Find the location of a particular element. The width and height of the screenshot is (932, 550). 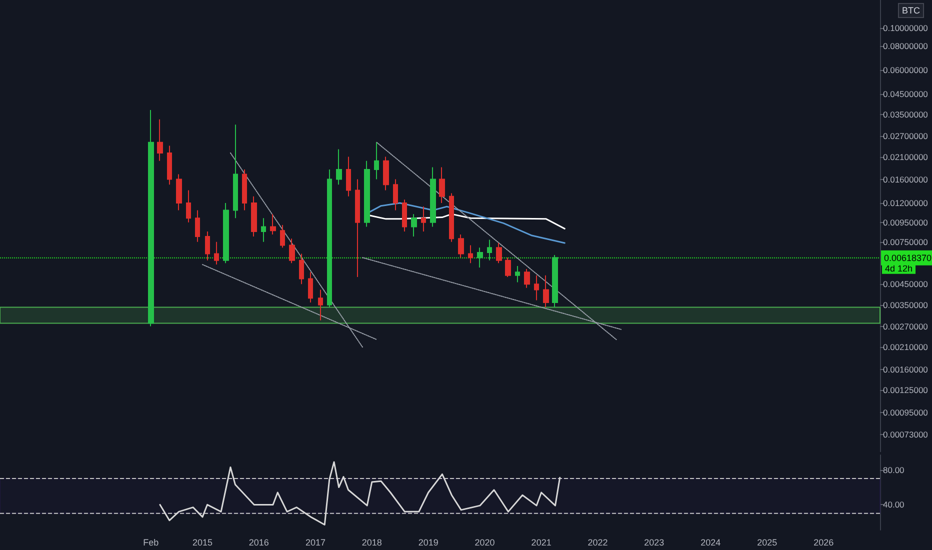

y-tick-label: 0.00270000 is located at coordinates (905, 326).